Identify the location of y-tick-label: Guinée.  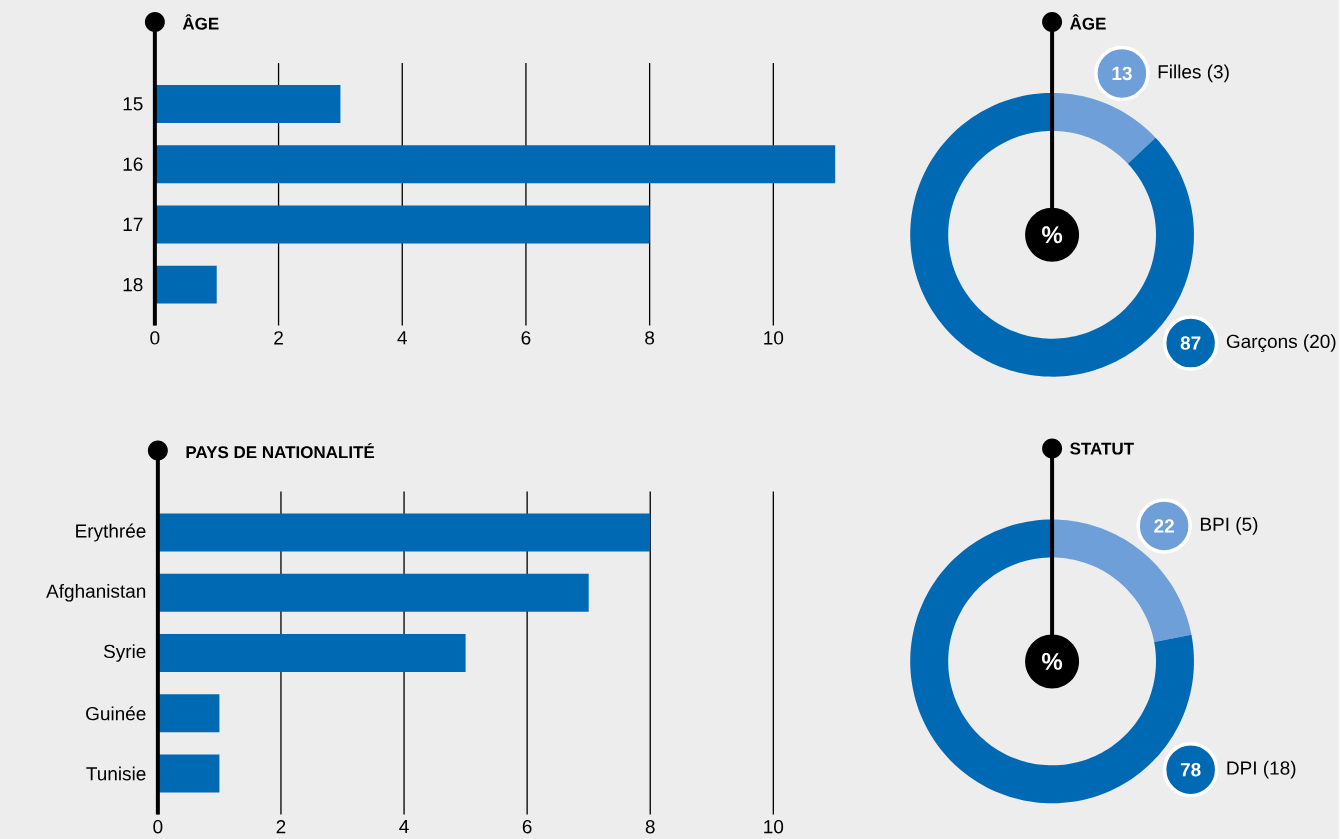
(116, 713).